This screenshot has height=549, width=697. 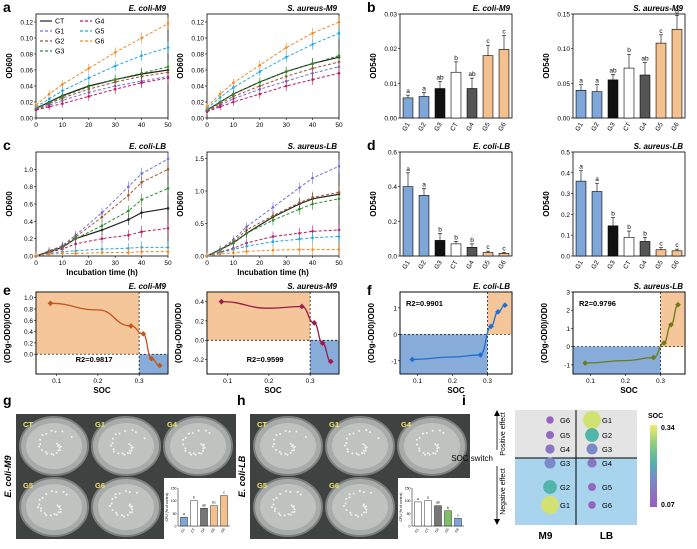 I want to click on axes-frame-e1, so click(x=102, y=333).